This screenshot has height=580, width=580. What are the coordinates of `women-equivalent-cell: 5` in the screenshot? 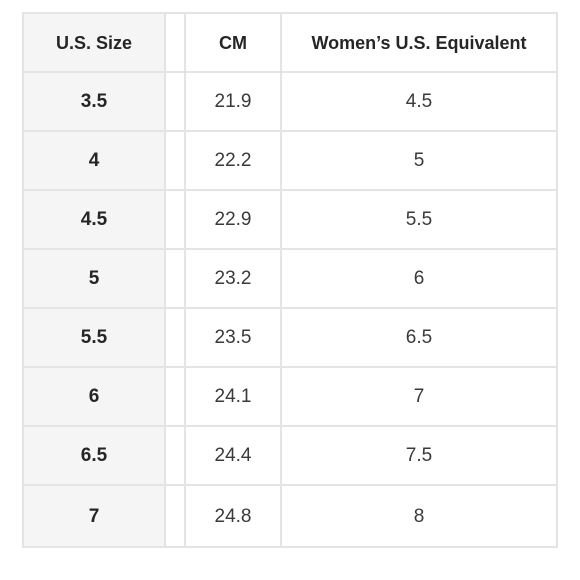 It's located at (419, 160).